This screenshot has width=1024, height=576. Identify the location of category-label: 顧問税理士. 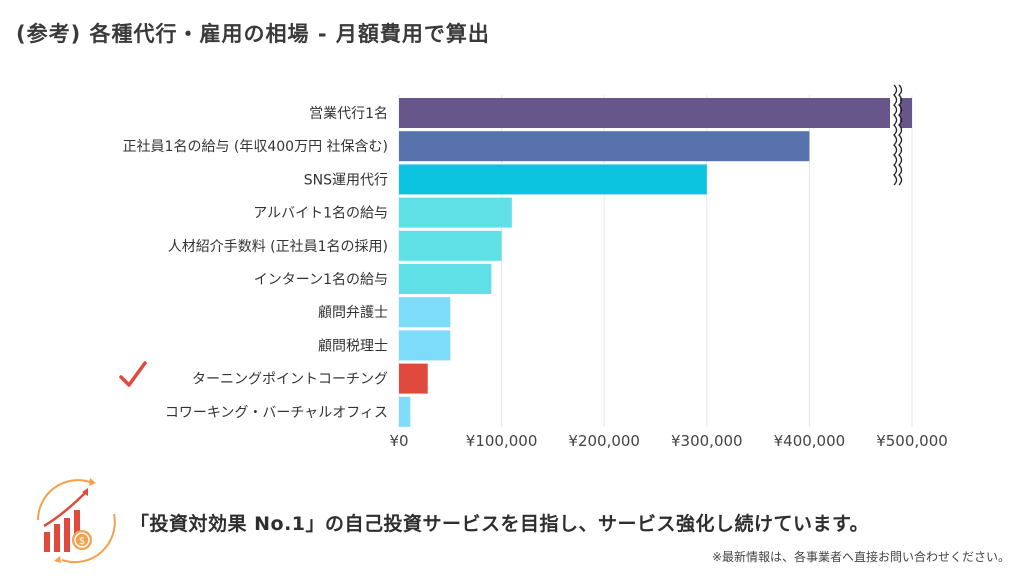
(353, 346).